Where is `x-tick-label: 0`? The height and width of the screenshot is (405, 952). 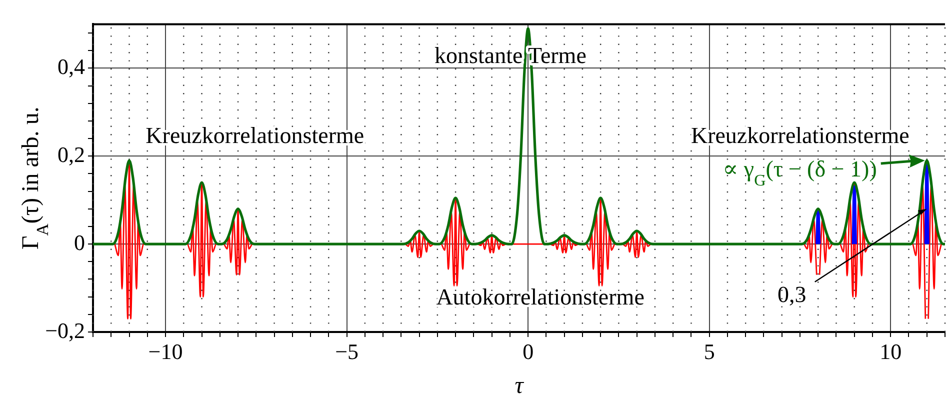 x-tick-label: 0 is located at coordinates (528, 351).